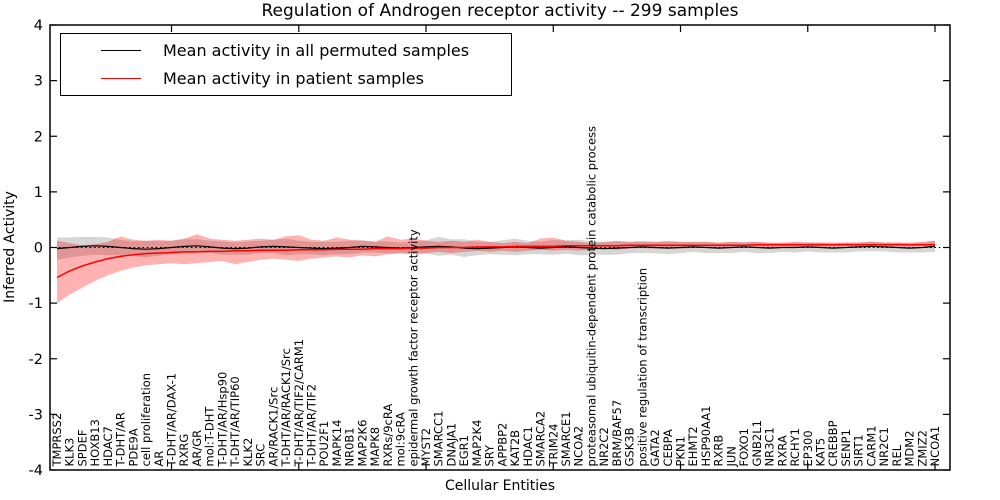 This screenshot has width=1000, height=500. I want to click on y-tick-label: -1, so click(36, 304).